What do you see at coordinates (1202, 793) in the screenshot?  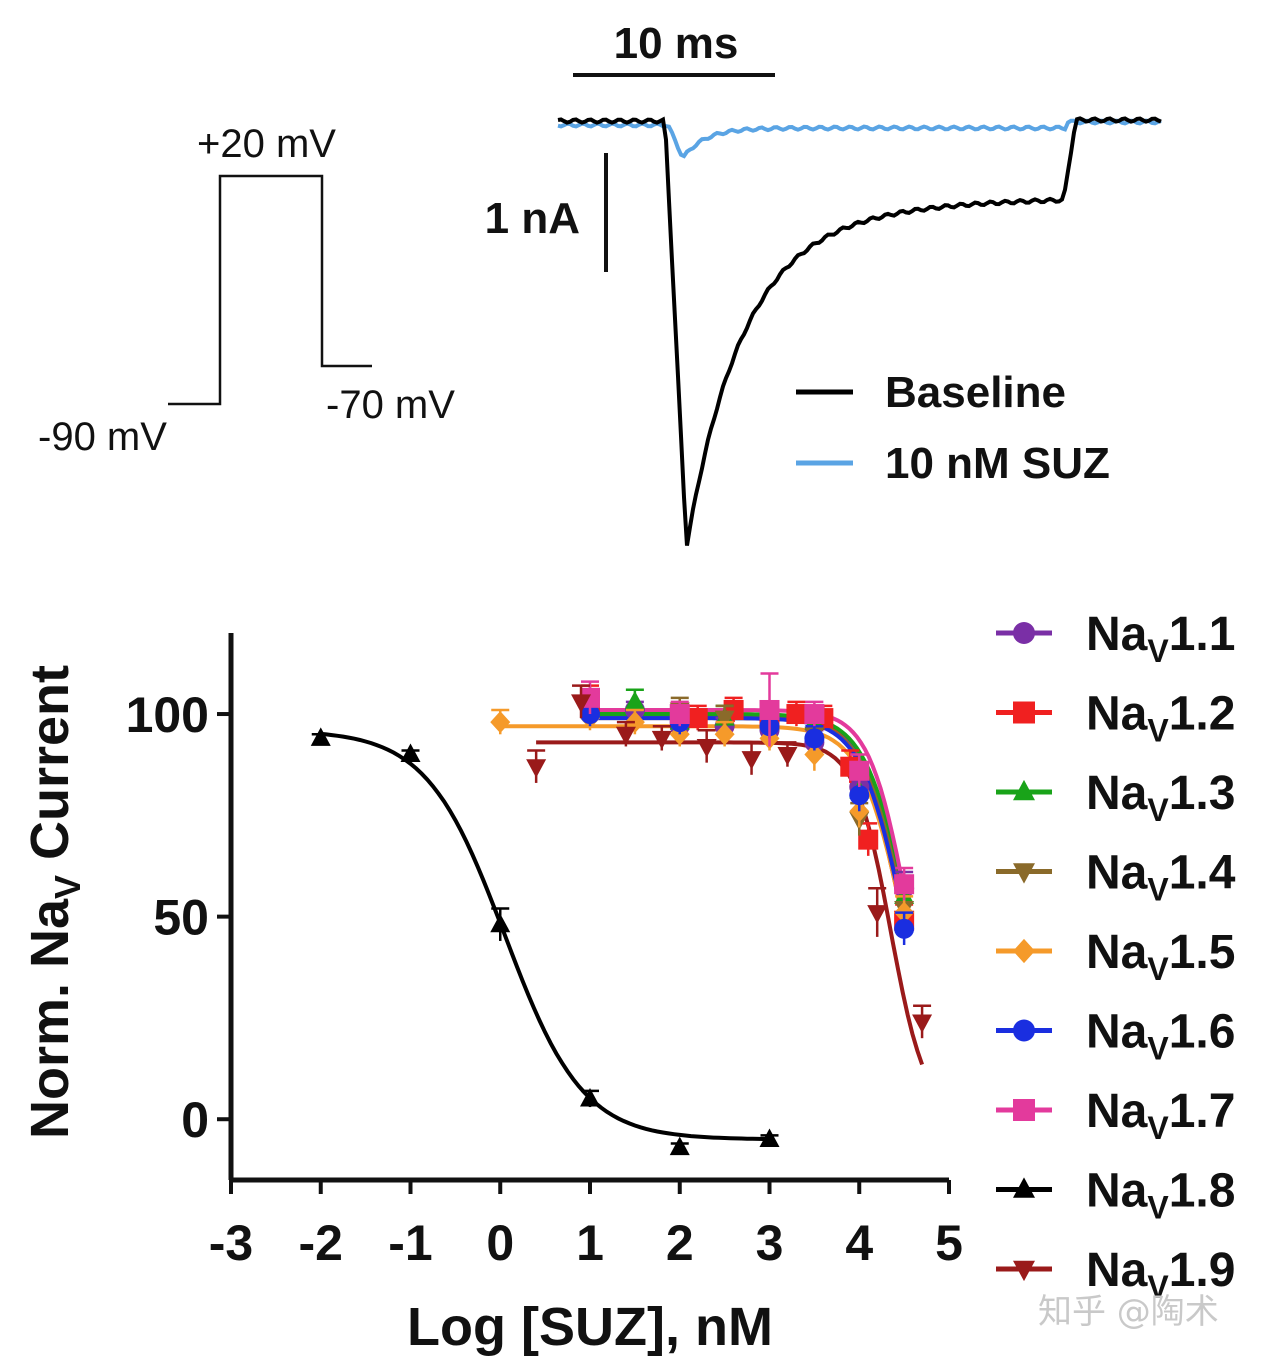 I see `legend-label-number: 1.3` at bounding box center [1202, 793].